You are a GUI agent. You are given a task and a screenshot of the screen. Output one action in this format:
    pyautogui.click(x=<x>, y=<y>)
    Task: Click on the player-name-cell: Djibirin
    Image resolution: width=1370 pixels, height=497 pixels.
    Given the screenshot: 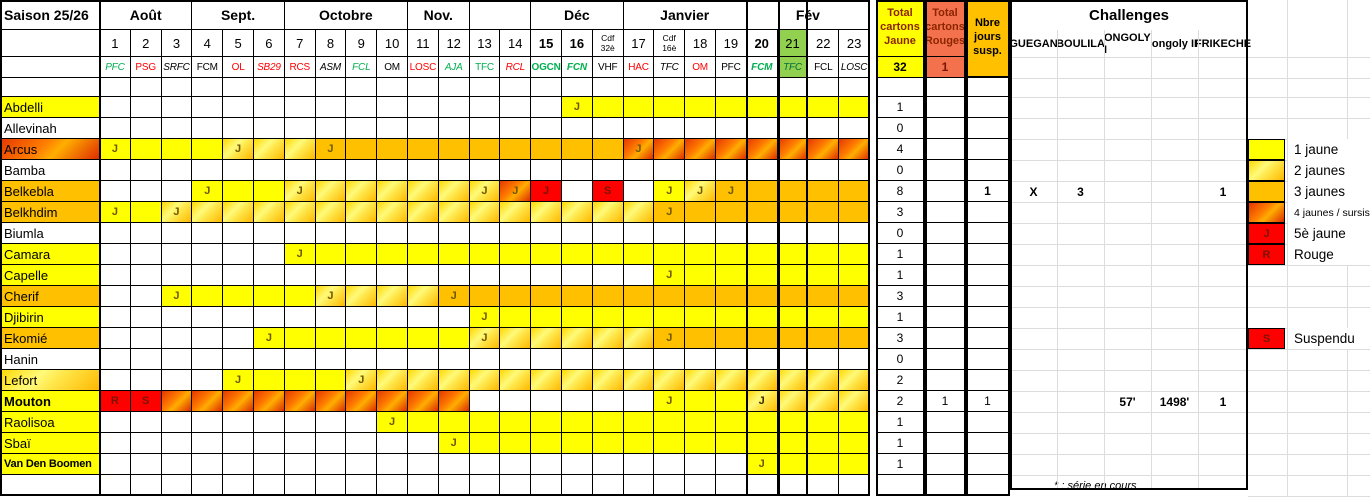 What is the action you would take?
    pyautogui.click(x=50, y=317)
    